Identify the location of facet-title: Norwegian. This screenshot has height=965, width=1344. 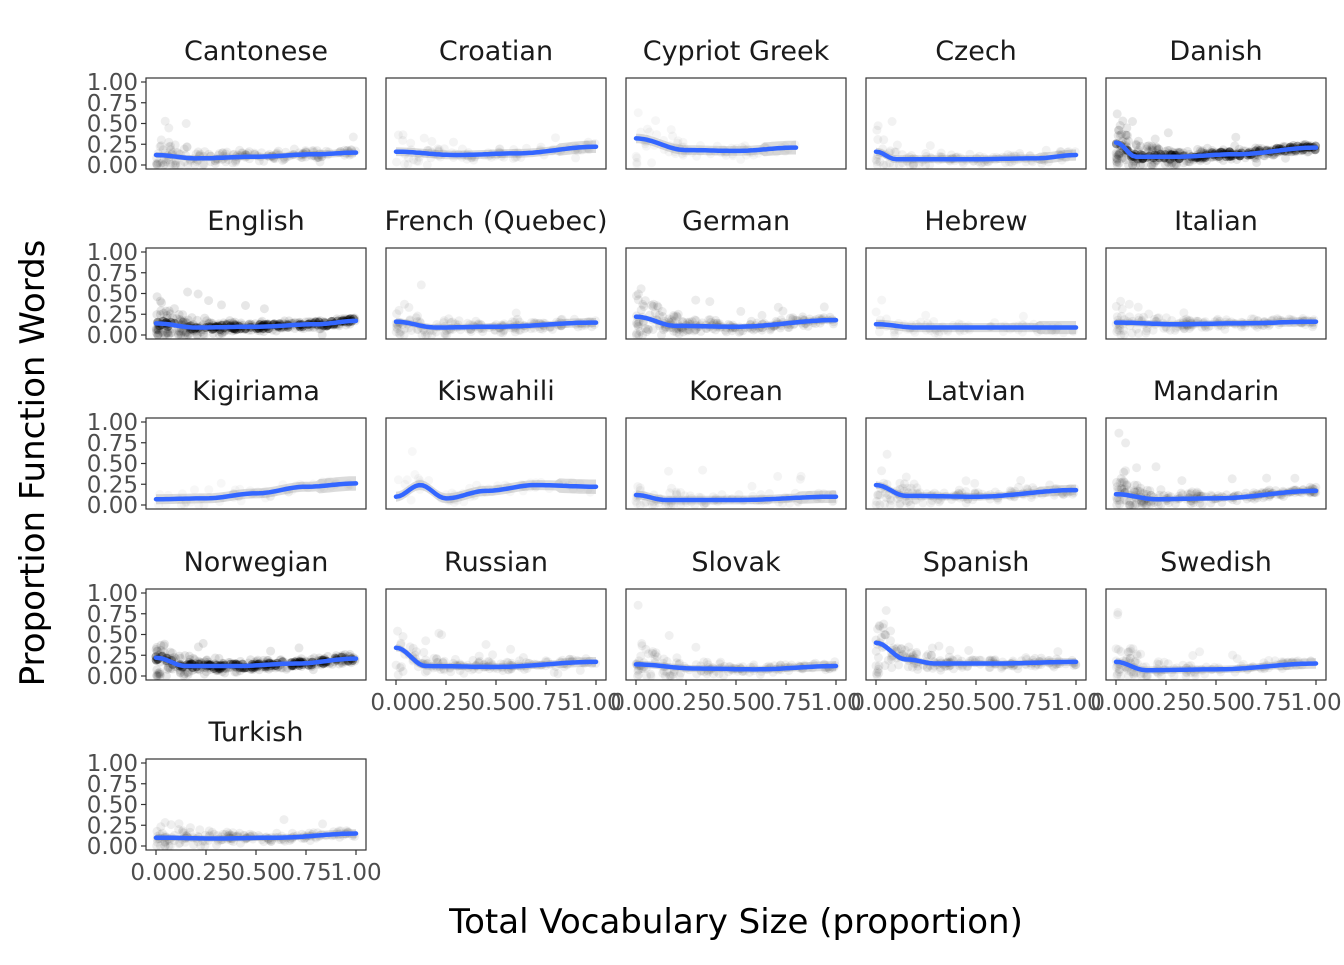
(256, 562).